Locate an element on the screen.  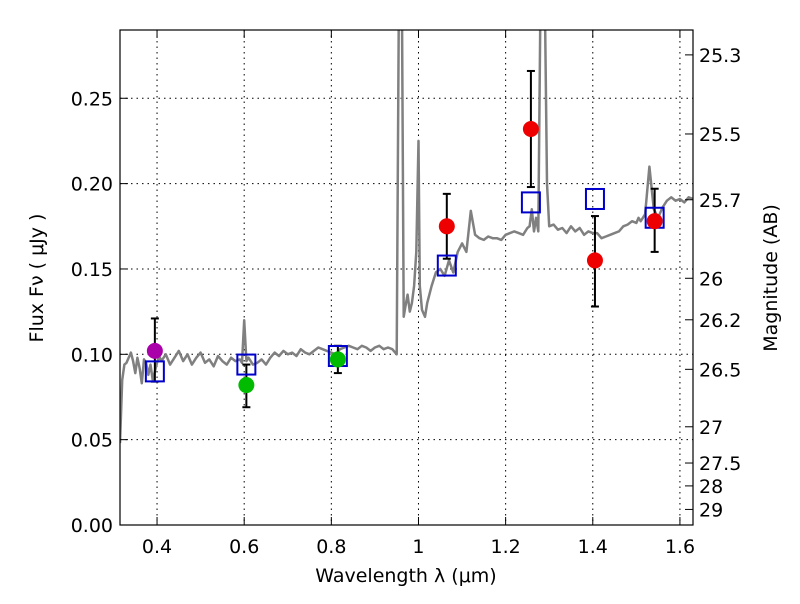
y-right-tick-label: 28 is located at coordinates (711, 487).